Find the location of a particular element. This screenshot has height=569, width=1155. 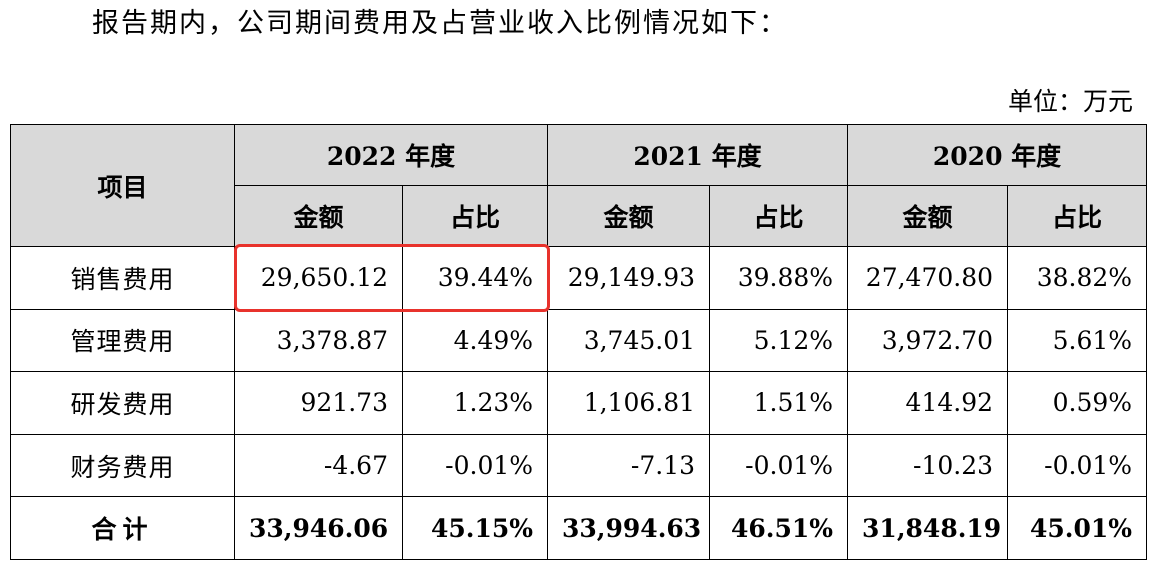

table-cell: 33,994.63 is located at coordinates (629, 528).